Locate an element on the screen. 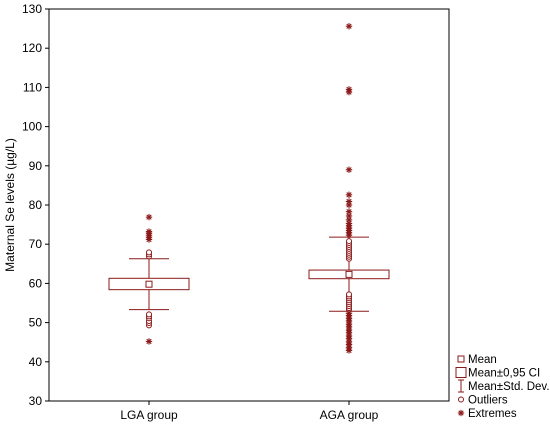  legend-label: Outliers is located at coordinates (488, 401).